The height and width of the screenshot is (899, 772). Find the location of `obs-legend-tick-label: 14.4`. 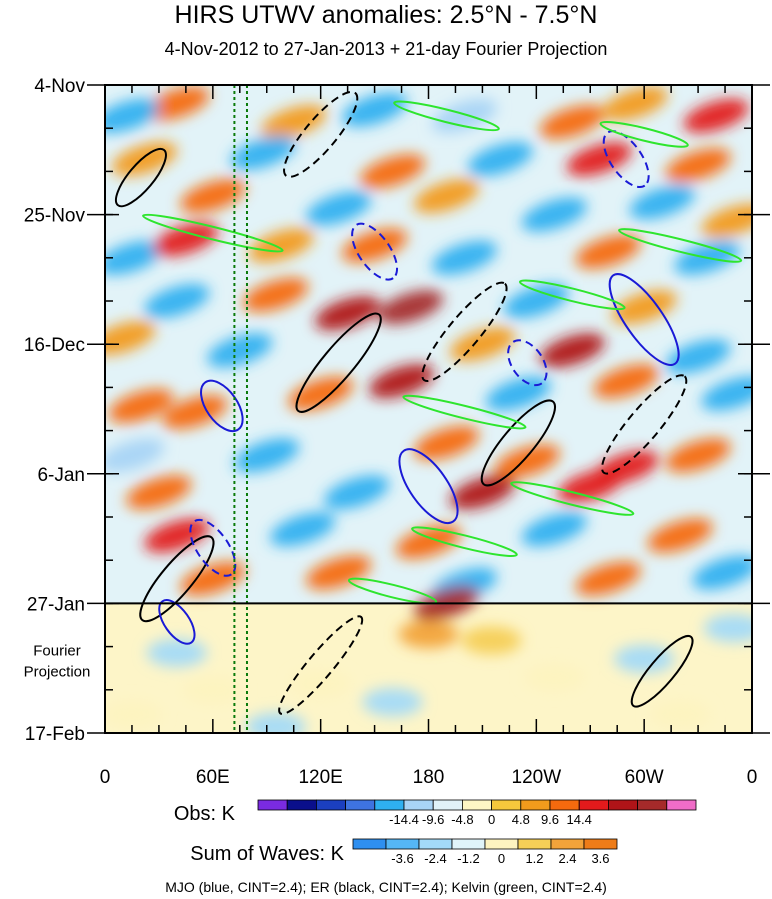

obs-legend-tick-label: 14.4 is located at coordinates (579, 819).